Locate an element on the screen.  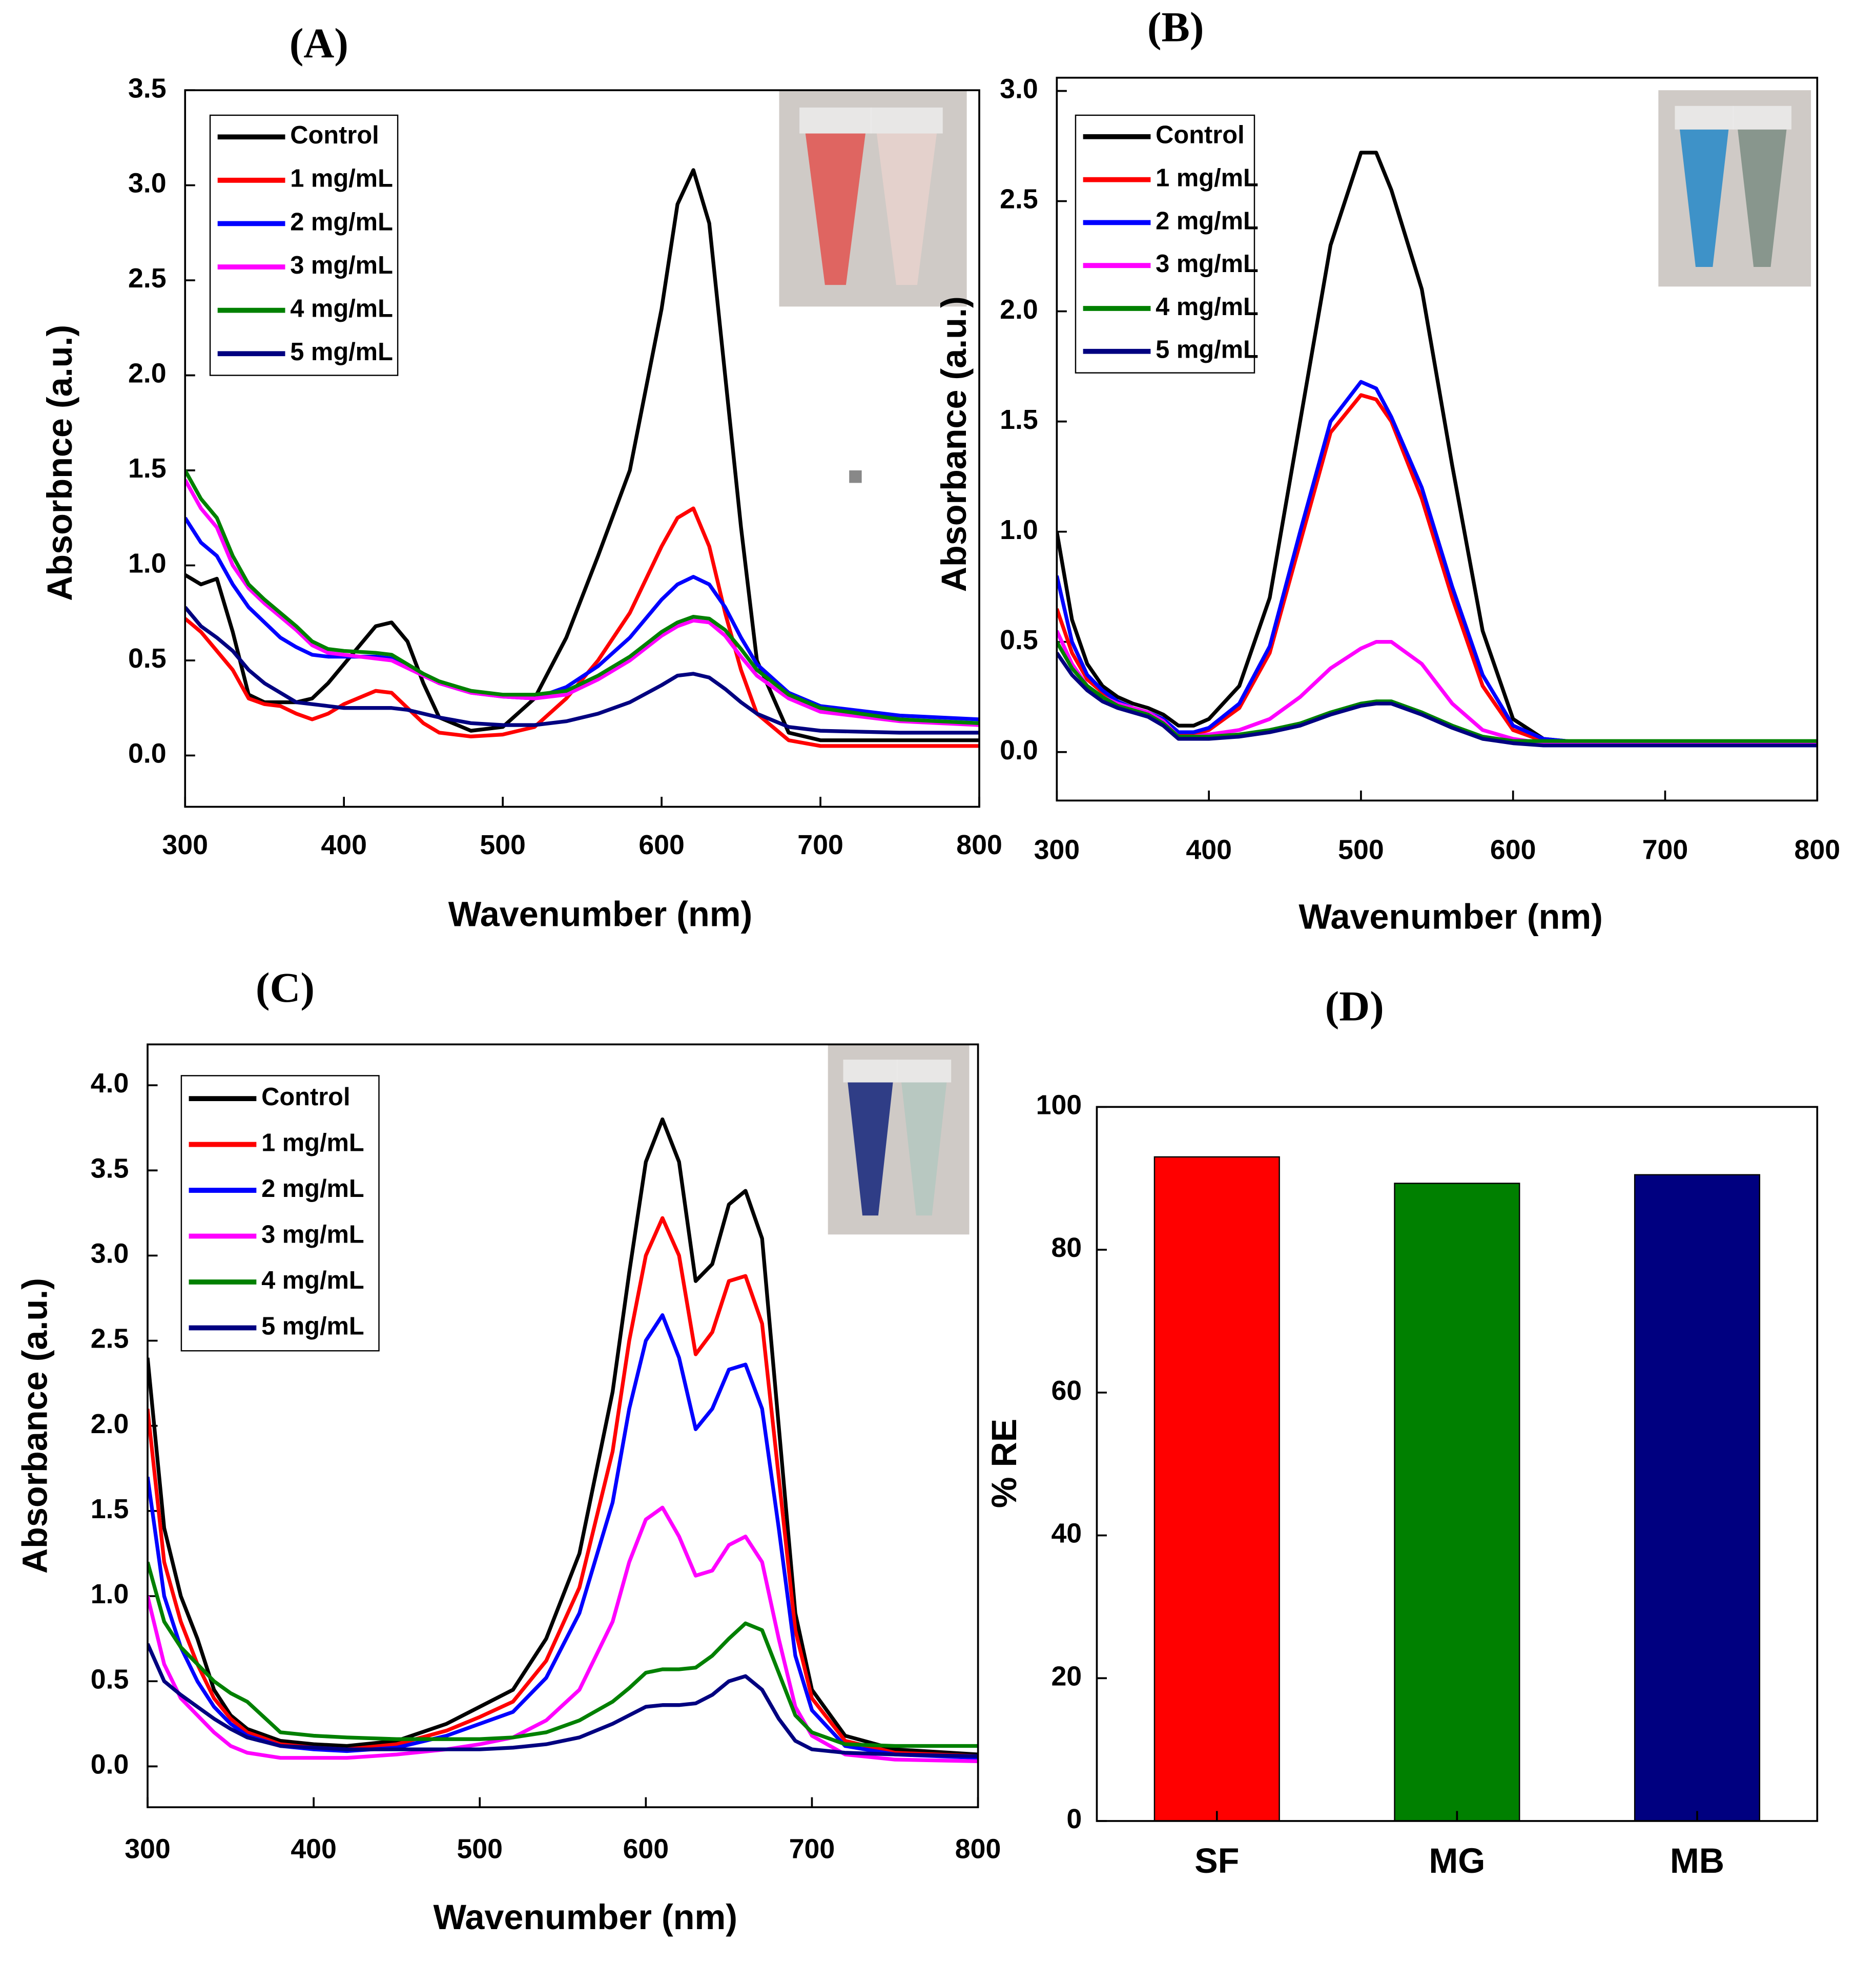
panel-title: (A) is located at coordinates (319, 43).